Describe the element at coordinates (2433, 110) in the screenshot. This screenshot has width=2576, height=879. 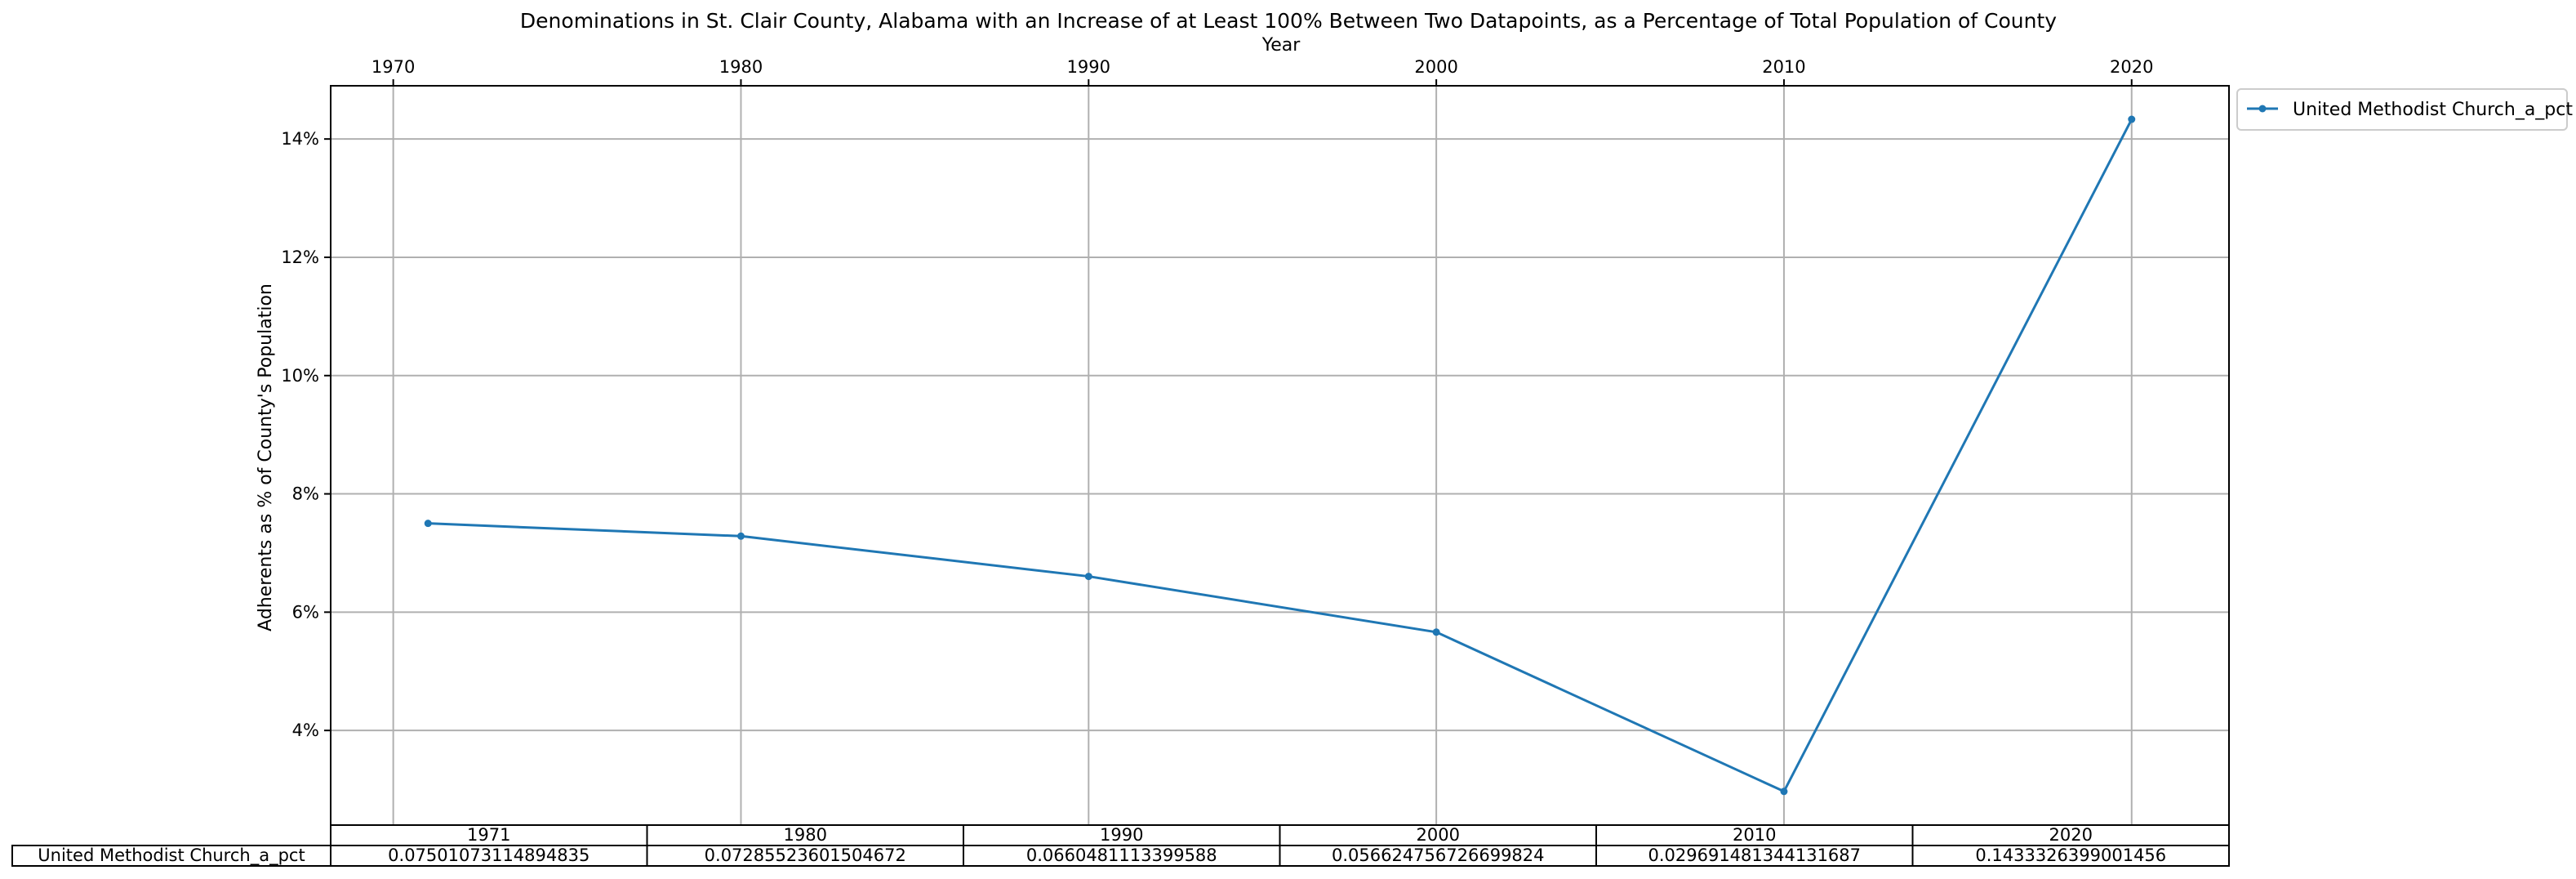
I see `legend-label: United Methodist Church_a_pct` at that location.